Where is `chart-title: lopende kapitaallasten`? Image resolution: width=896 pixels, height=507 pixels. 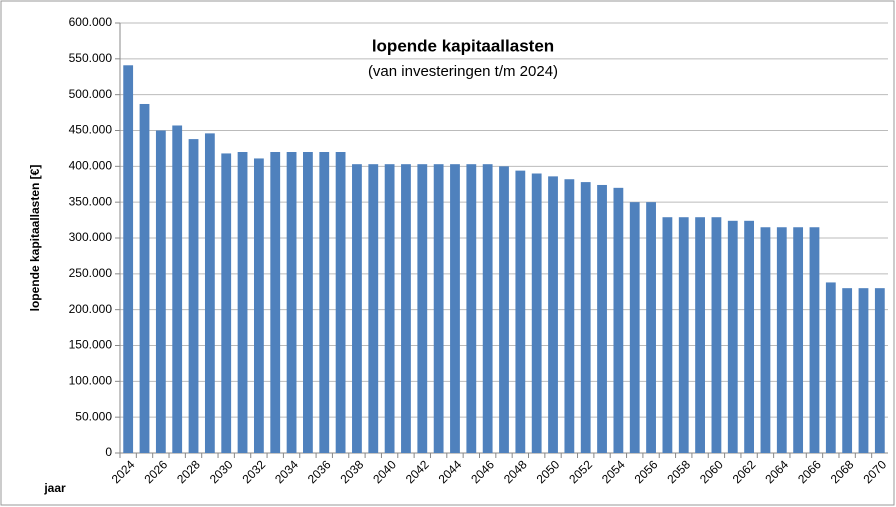 chart-title: lopende kapitaallasten is located at coordinates (463, 45).